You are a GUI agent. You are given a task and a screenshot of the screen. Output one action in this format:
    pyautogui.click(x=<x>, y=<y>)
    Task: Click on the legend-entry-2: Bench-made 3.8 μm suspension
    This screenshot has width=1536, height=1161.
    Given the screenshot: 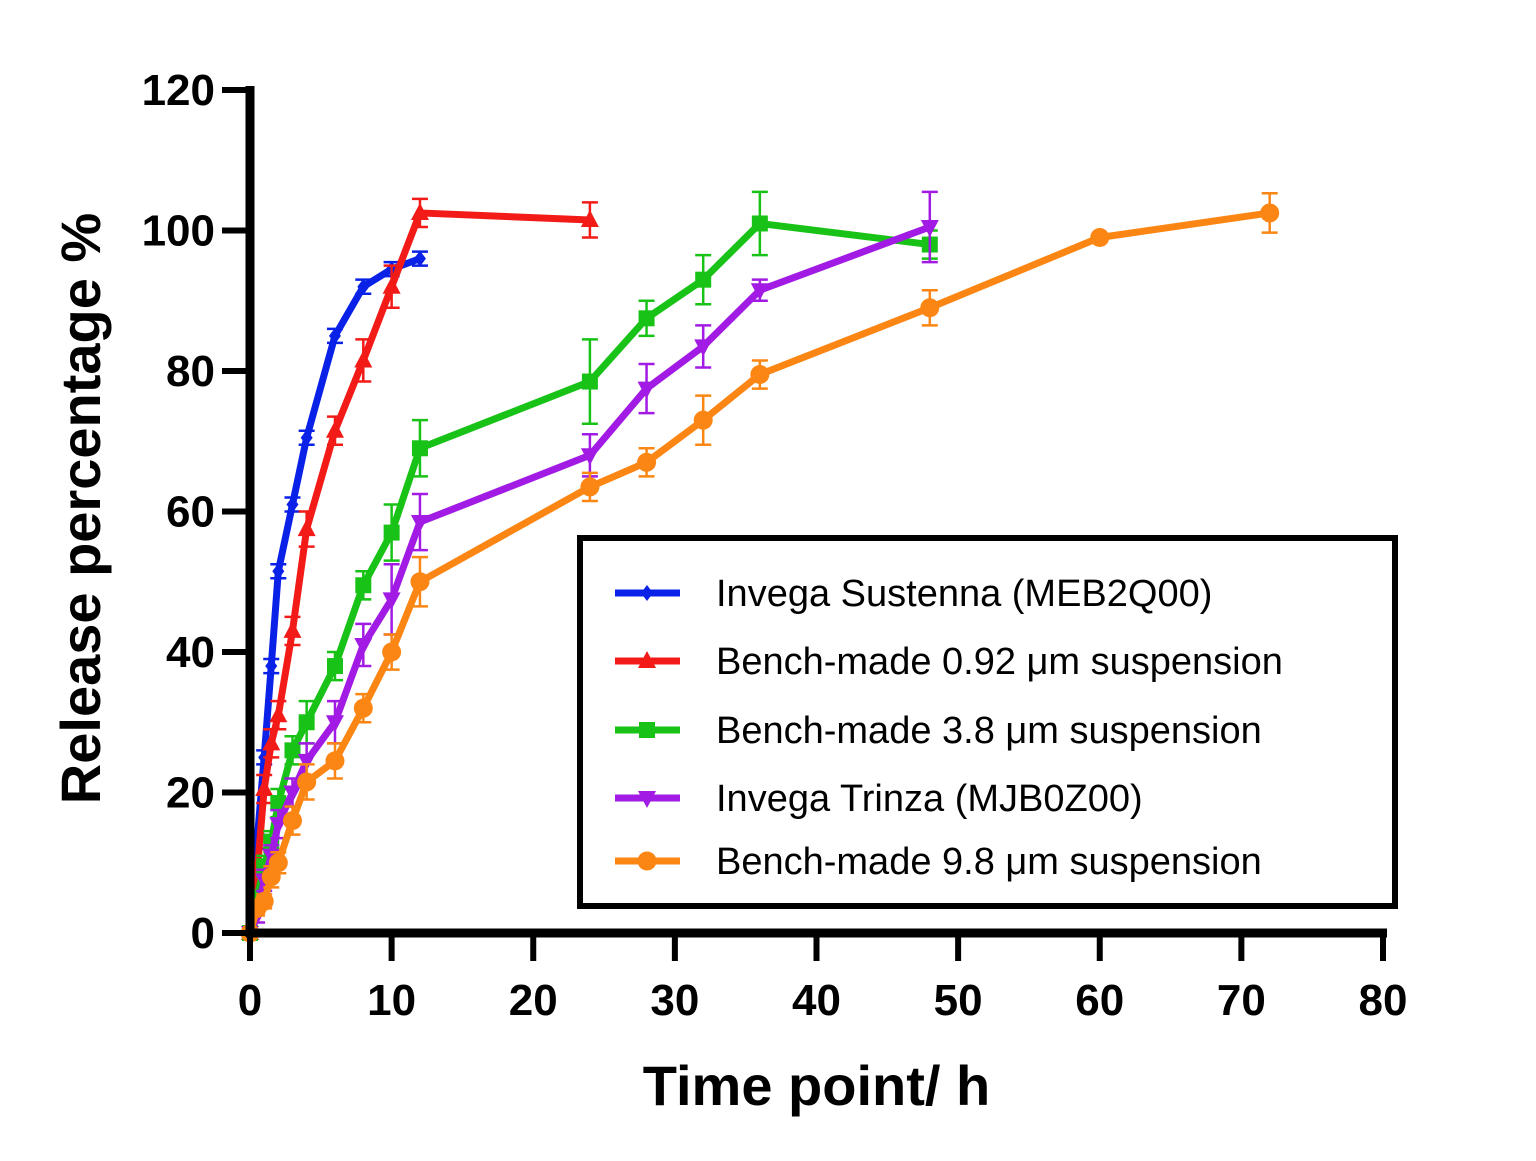 What is the action you would take?
    pyautogui.click(x=938, y=731)
    